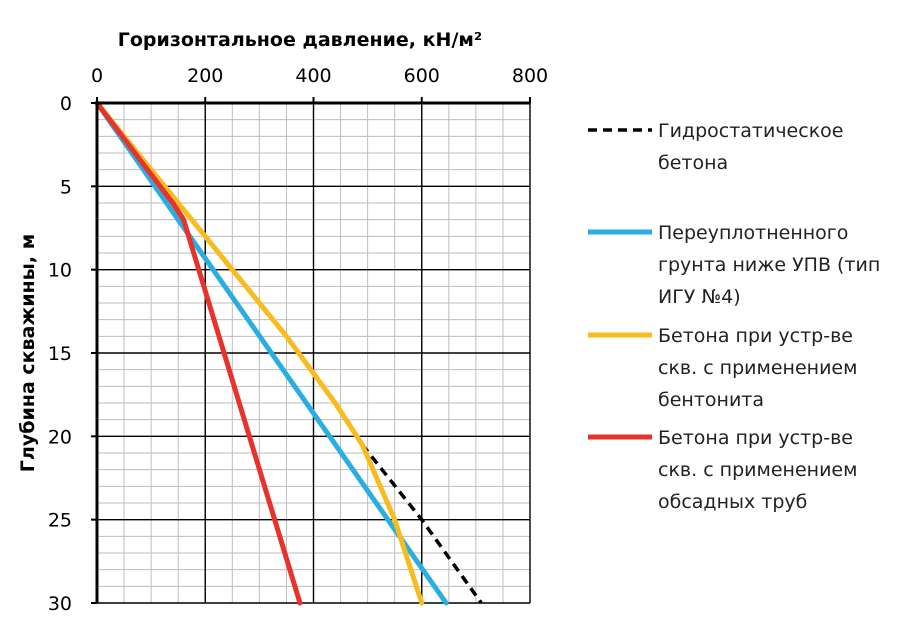 Image resolution: width=900 pixels, height=617 pixels. Describe the element at coordinates (699, 297) in the screenshot. I see `legend-label-2: ИГУ №4)` at that location.